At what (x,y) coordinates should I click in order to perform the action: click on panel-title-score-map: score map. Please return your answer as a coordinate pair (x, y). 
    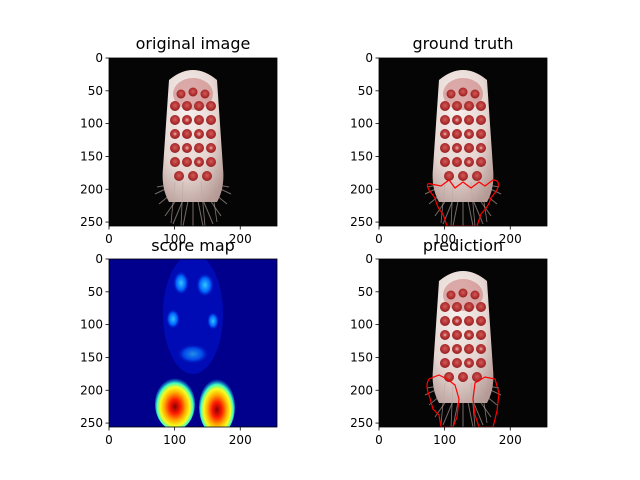
    Looking at the image, I should click on (193, 245).